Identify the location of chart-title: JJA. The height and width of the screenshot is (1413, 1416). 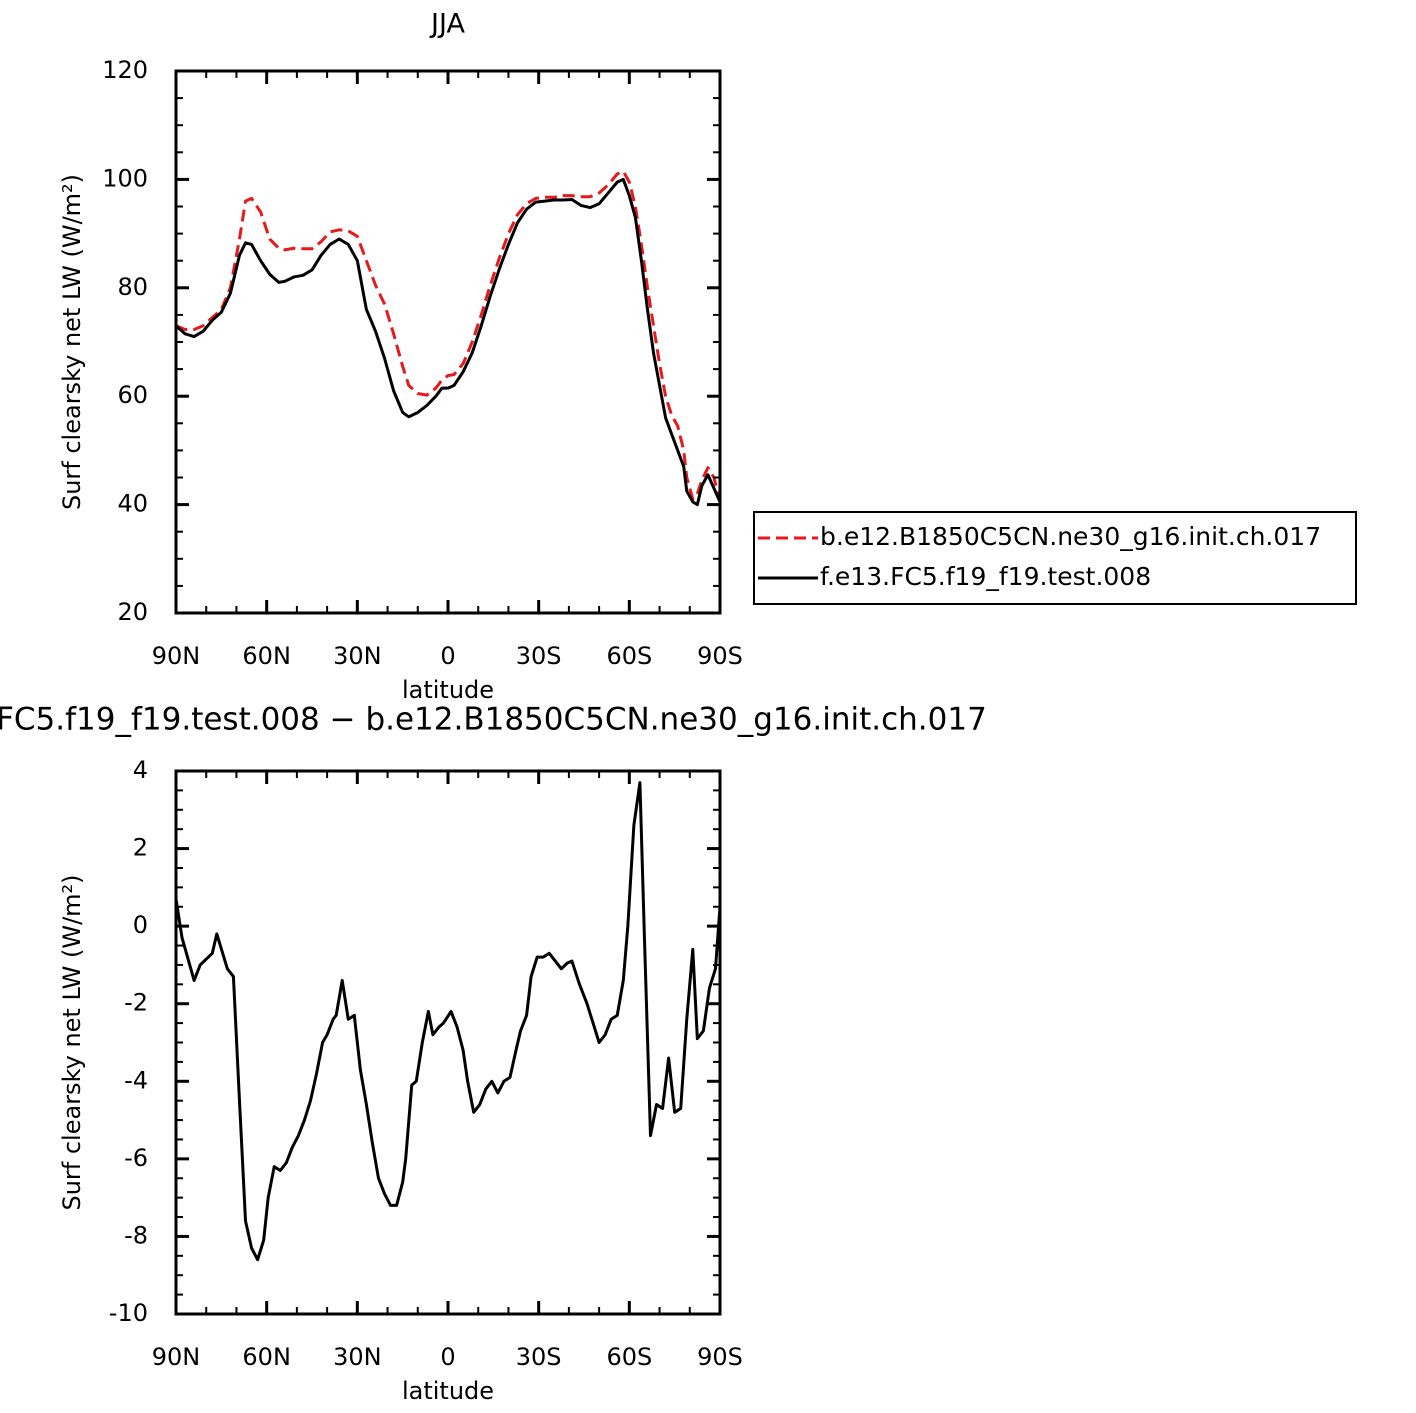
(447, 24).